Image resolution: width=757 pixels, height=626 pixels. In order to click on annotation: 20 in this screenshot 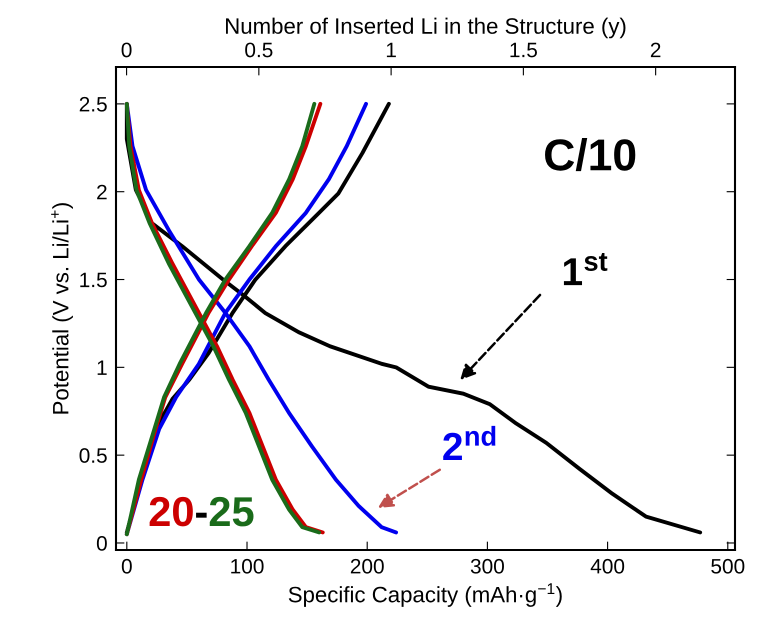, I will do `click(171, 511)`.